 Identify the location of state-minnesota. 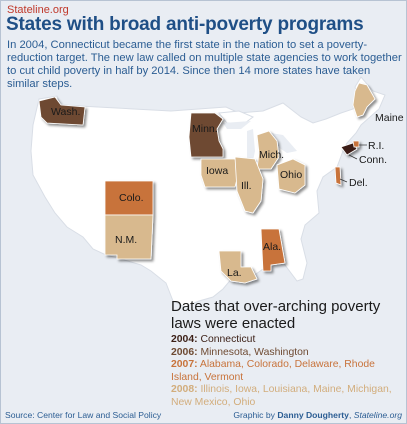
(206, 135).